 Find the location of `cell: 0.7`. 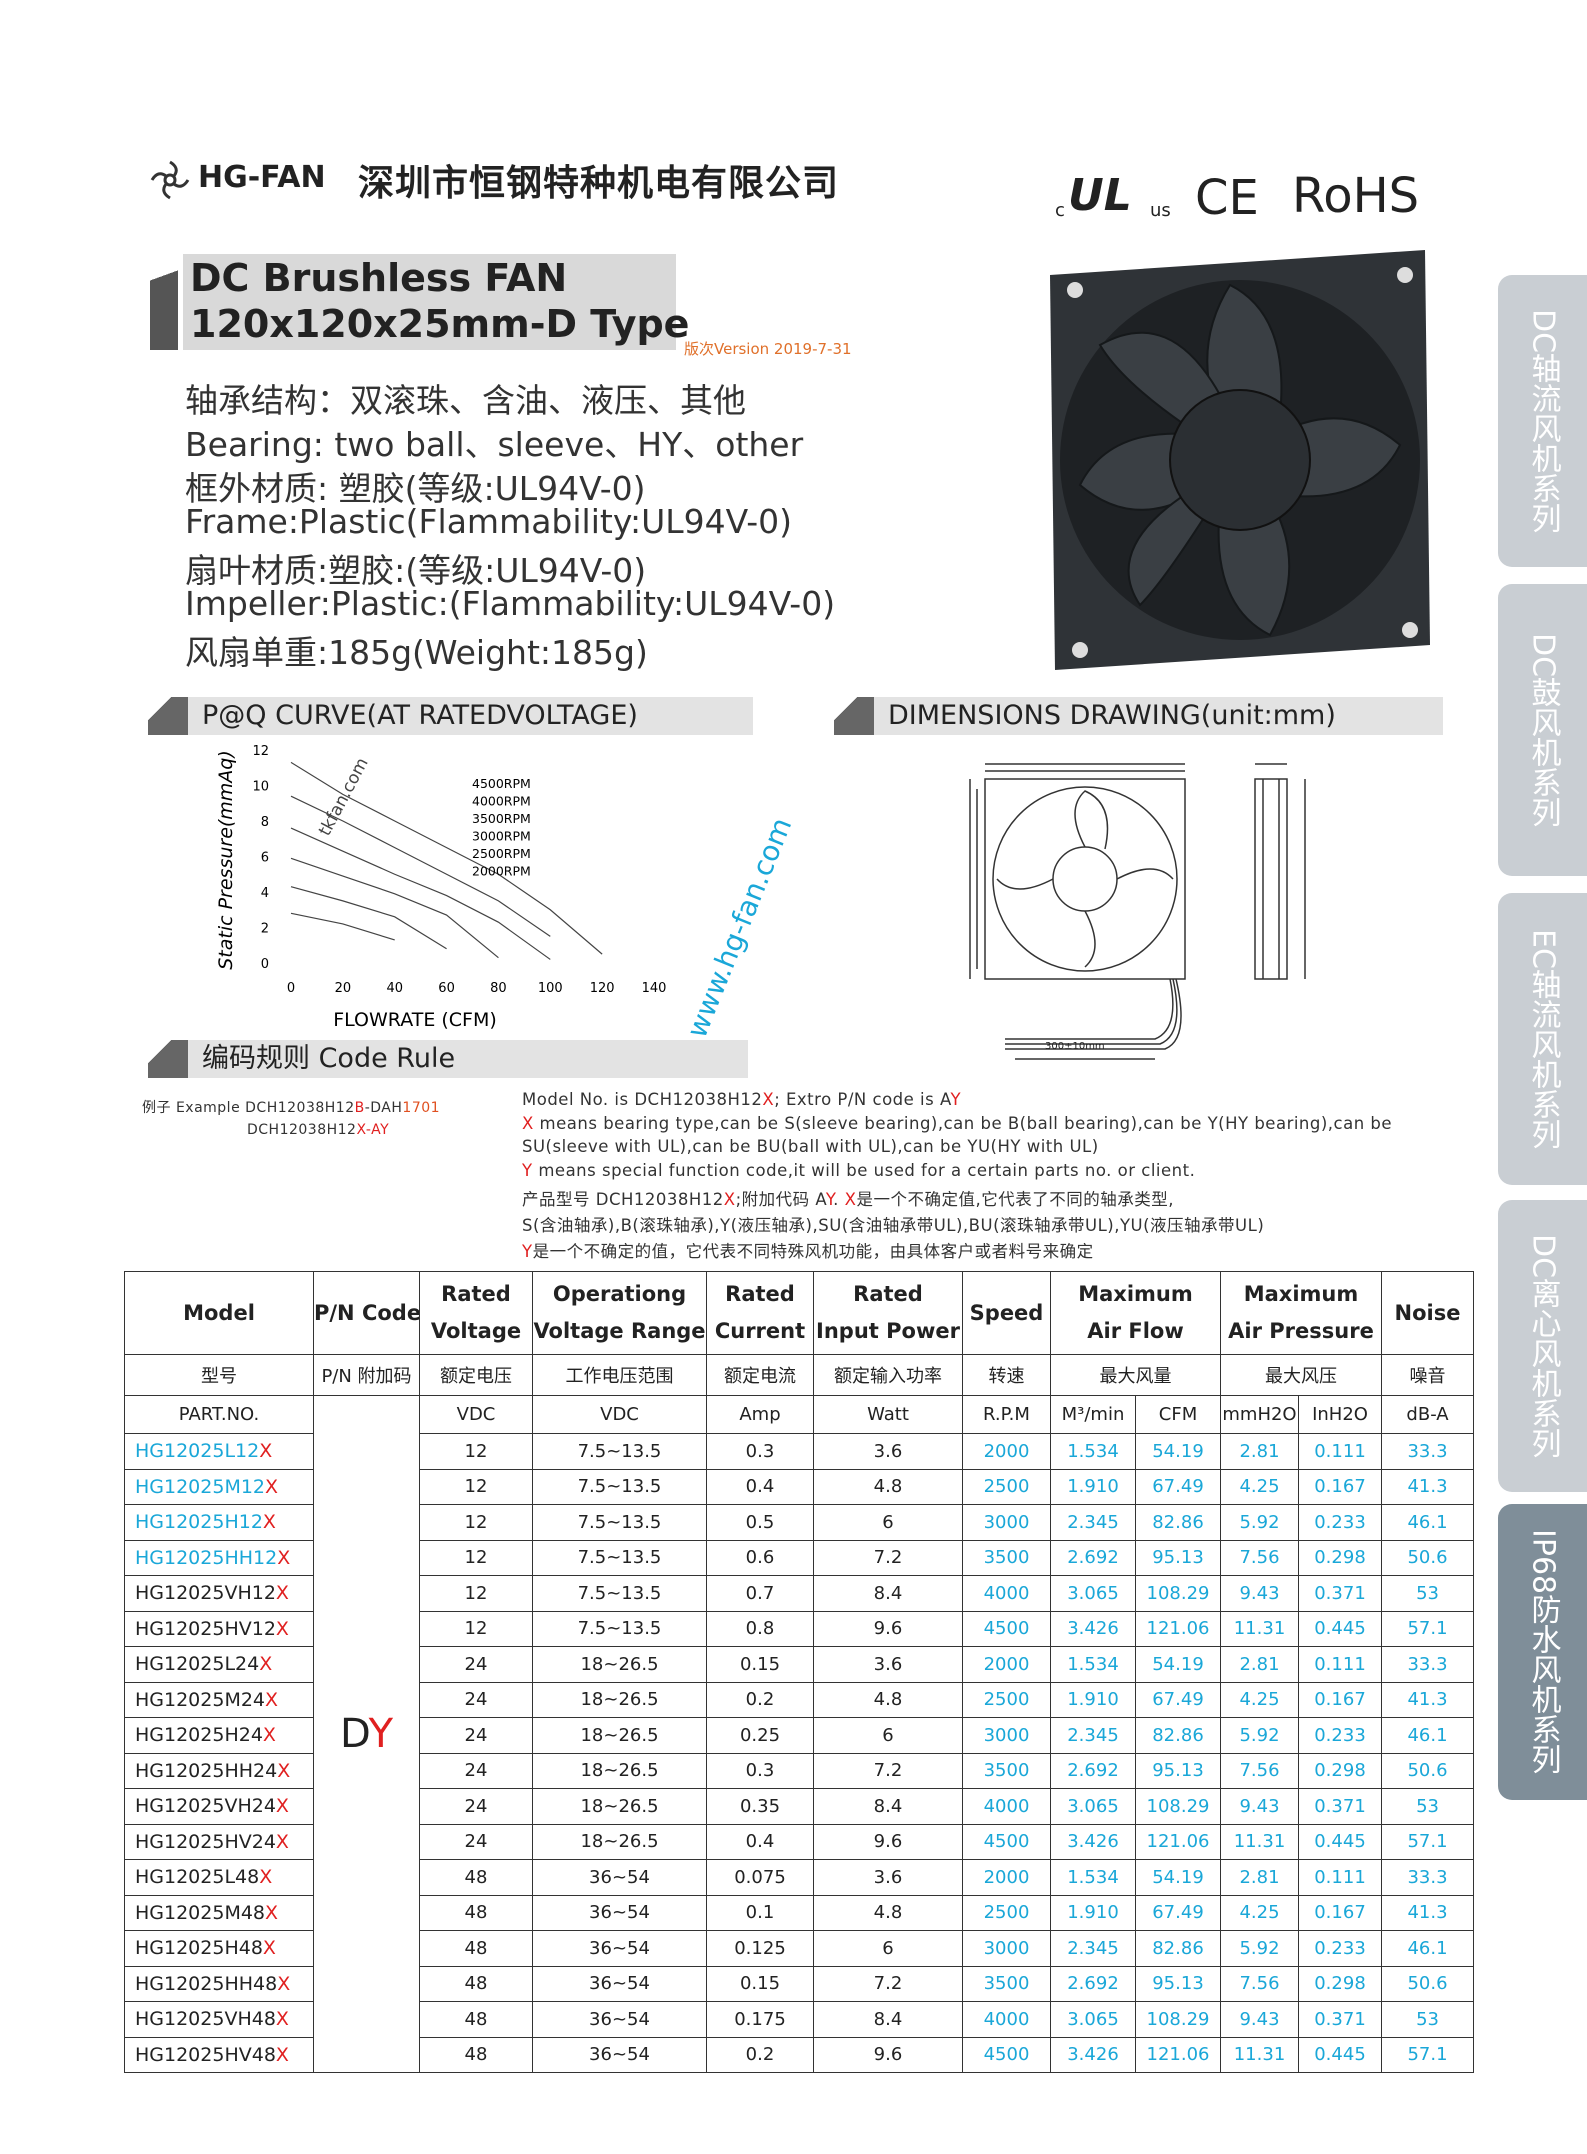

cell: 0.7 is located at coordinates (760, 1593).